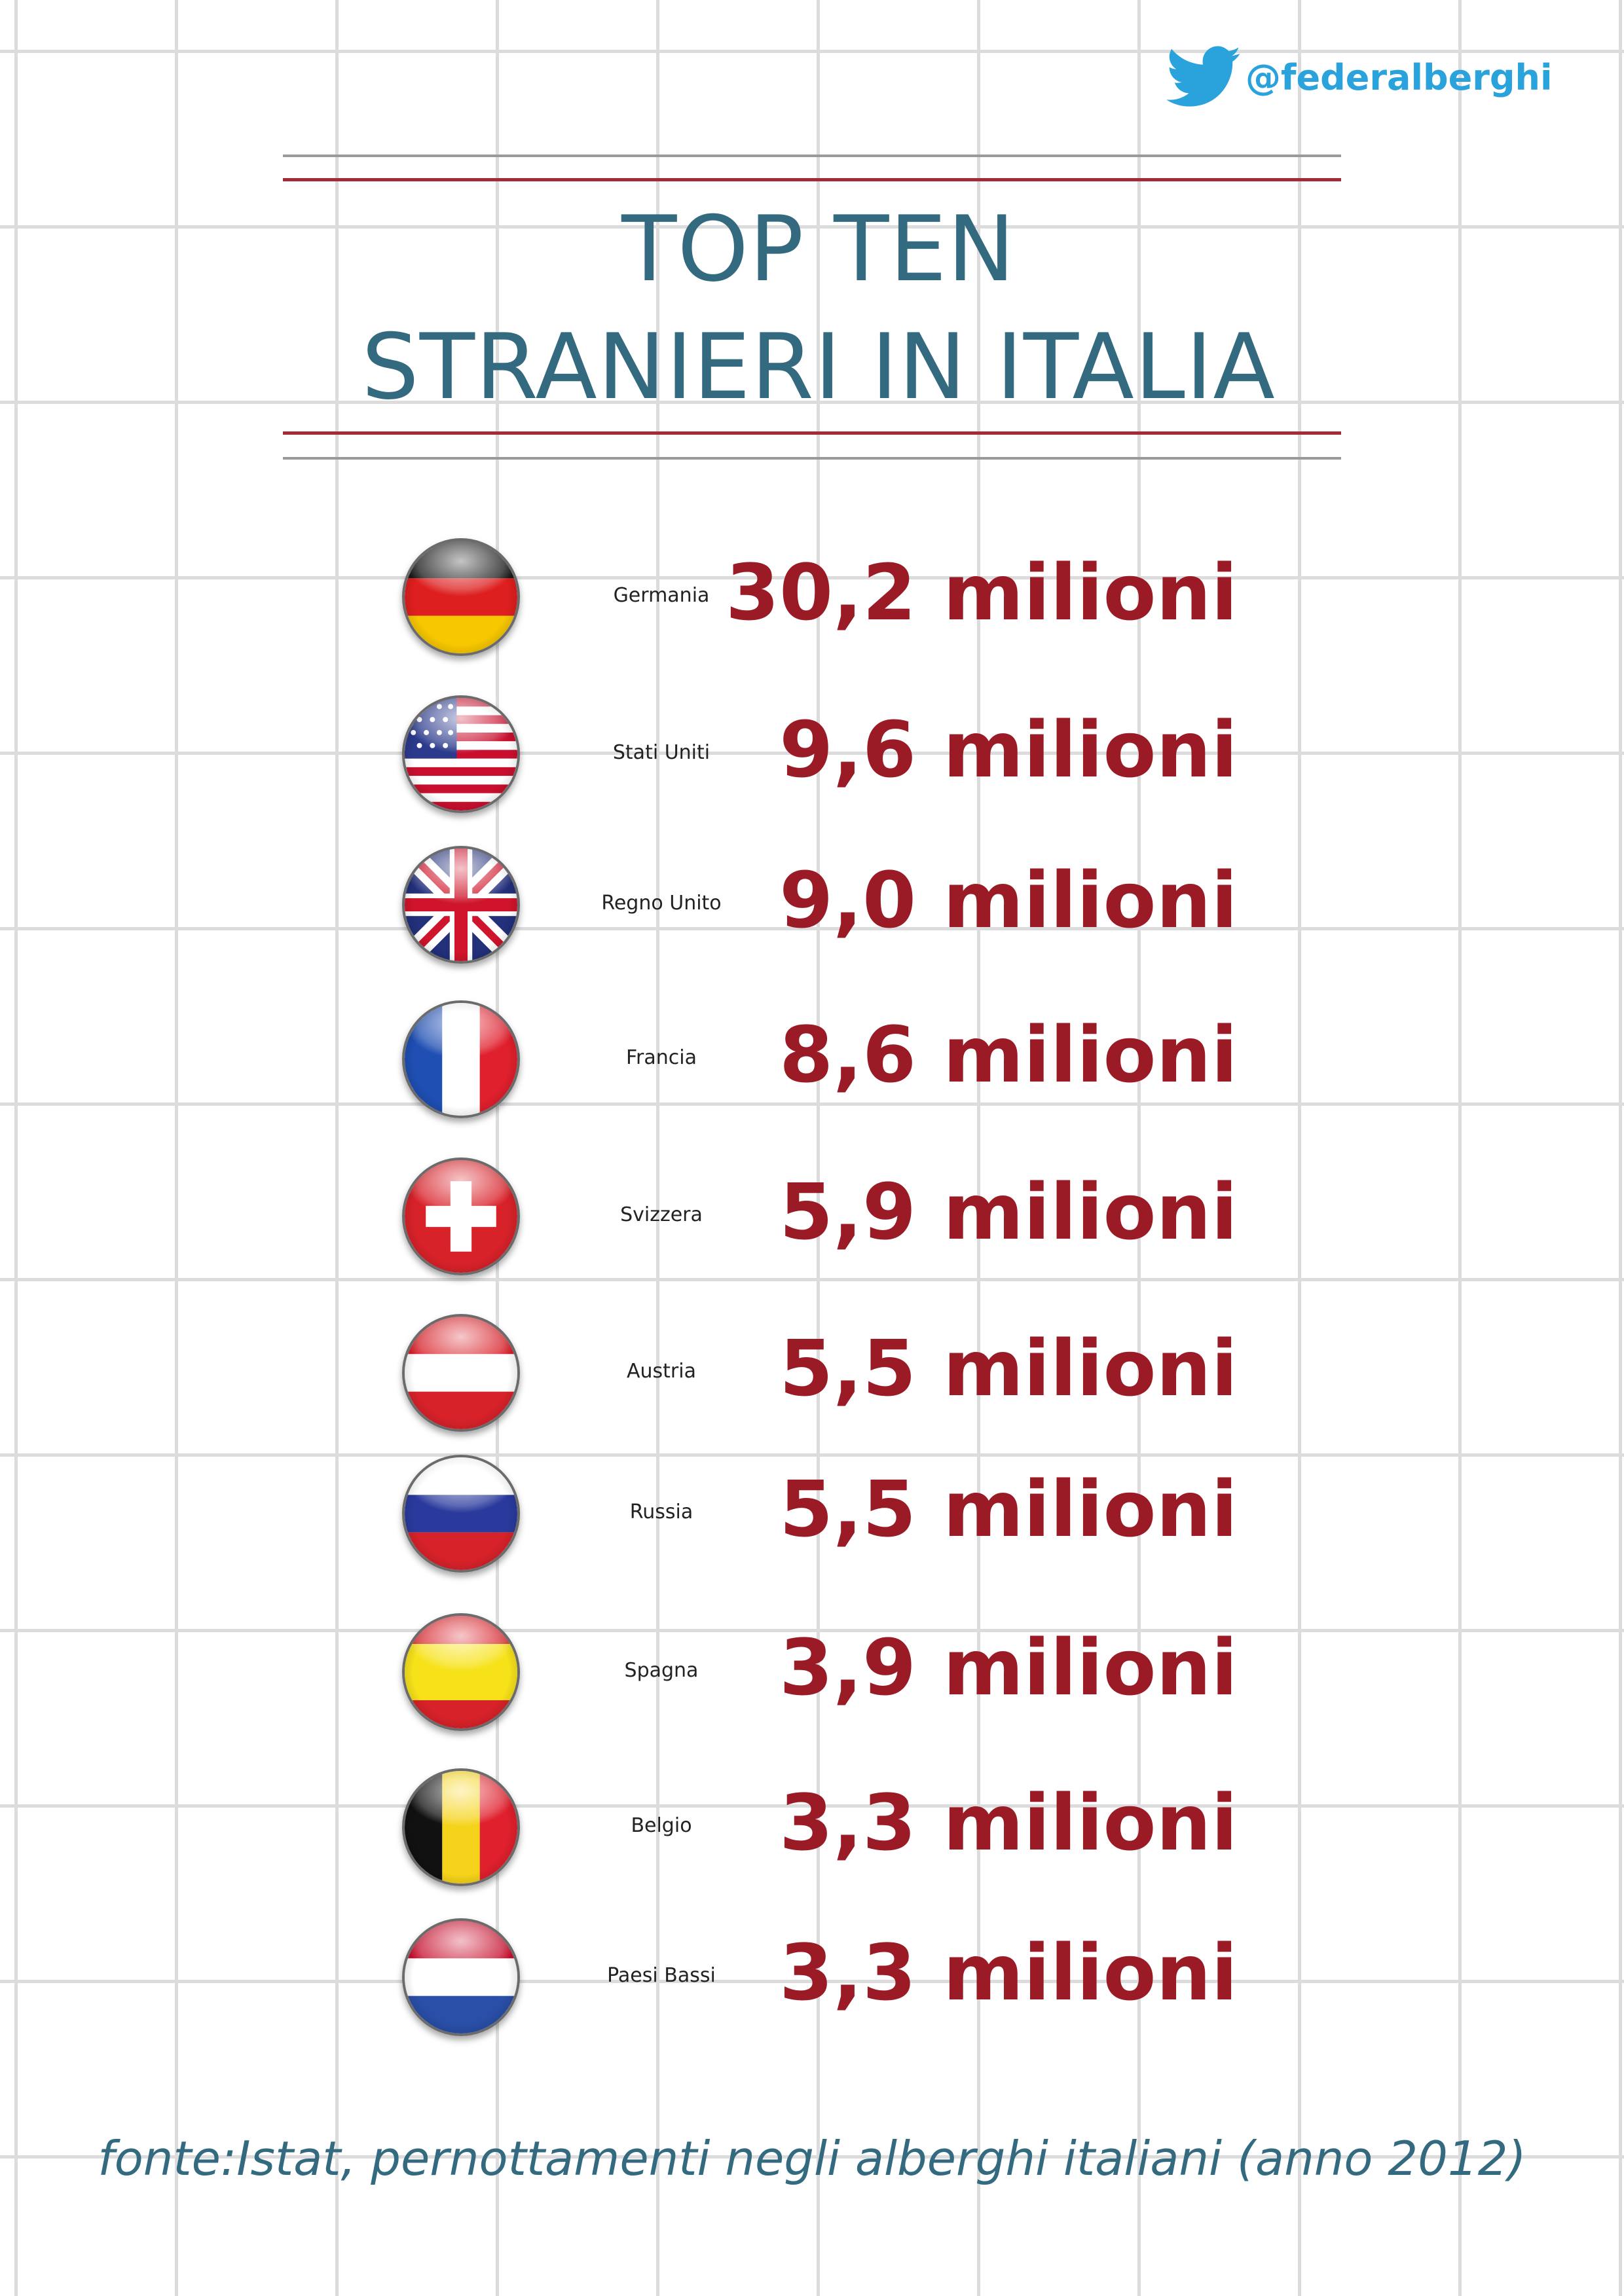 This screenshot has width=1624, height=2296. I want to click on title-rule-top-red, so click(812, 179).